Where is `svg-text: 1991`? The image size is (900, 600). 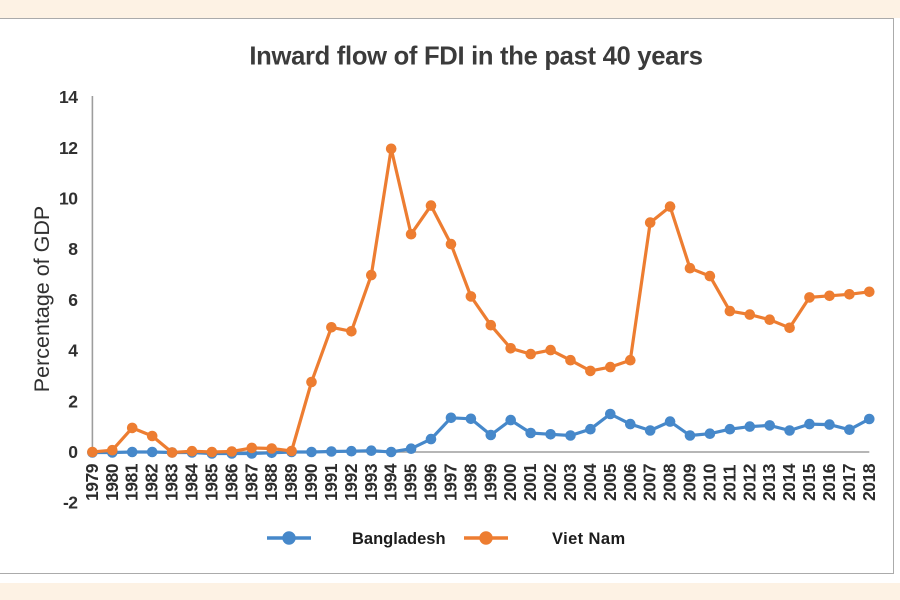
svg-text: 1991 is located at coordinates (331, 482).